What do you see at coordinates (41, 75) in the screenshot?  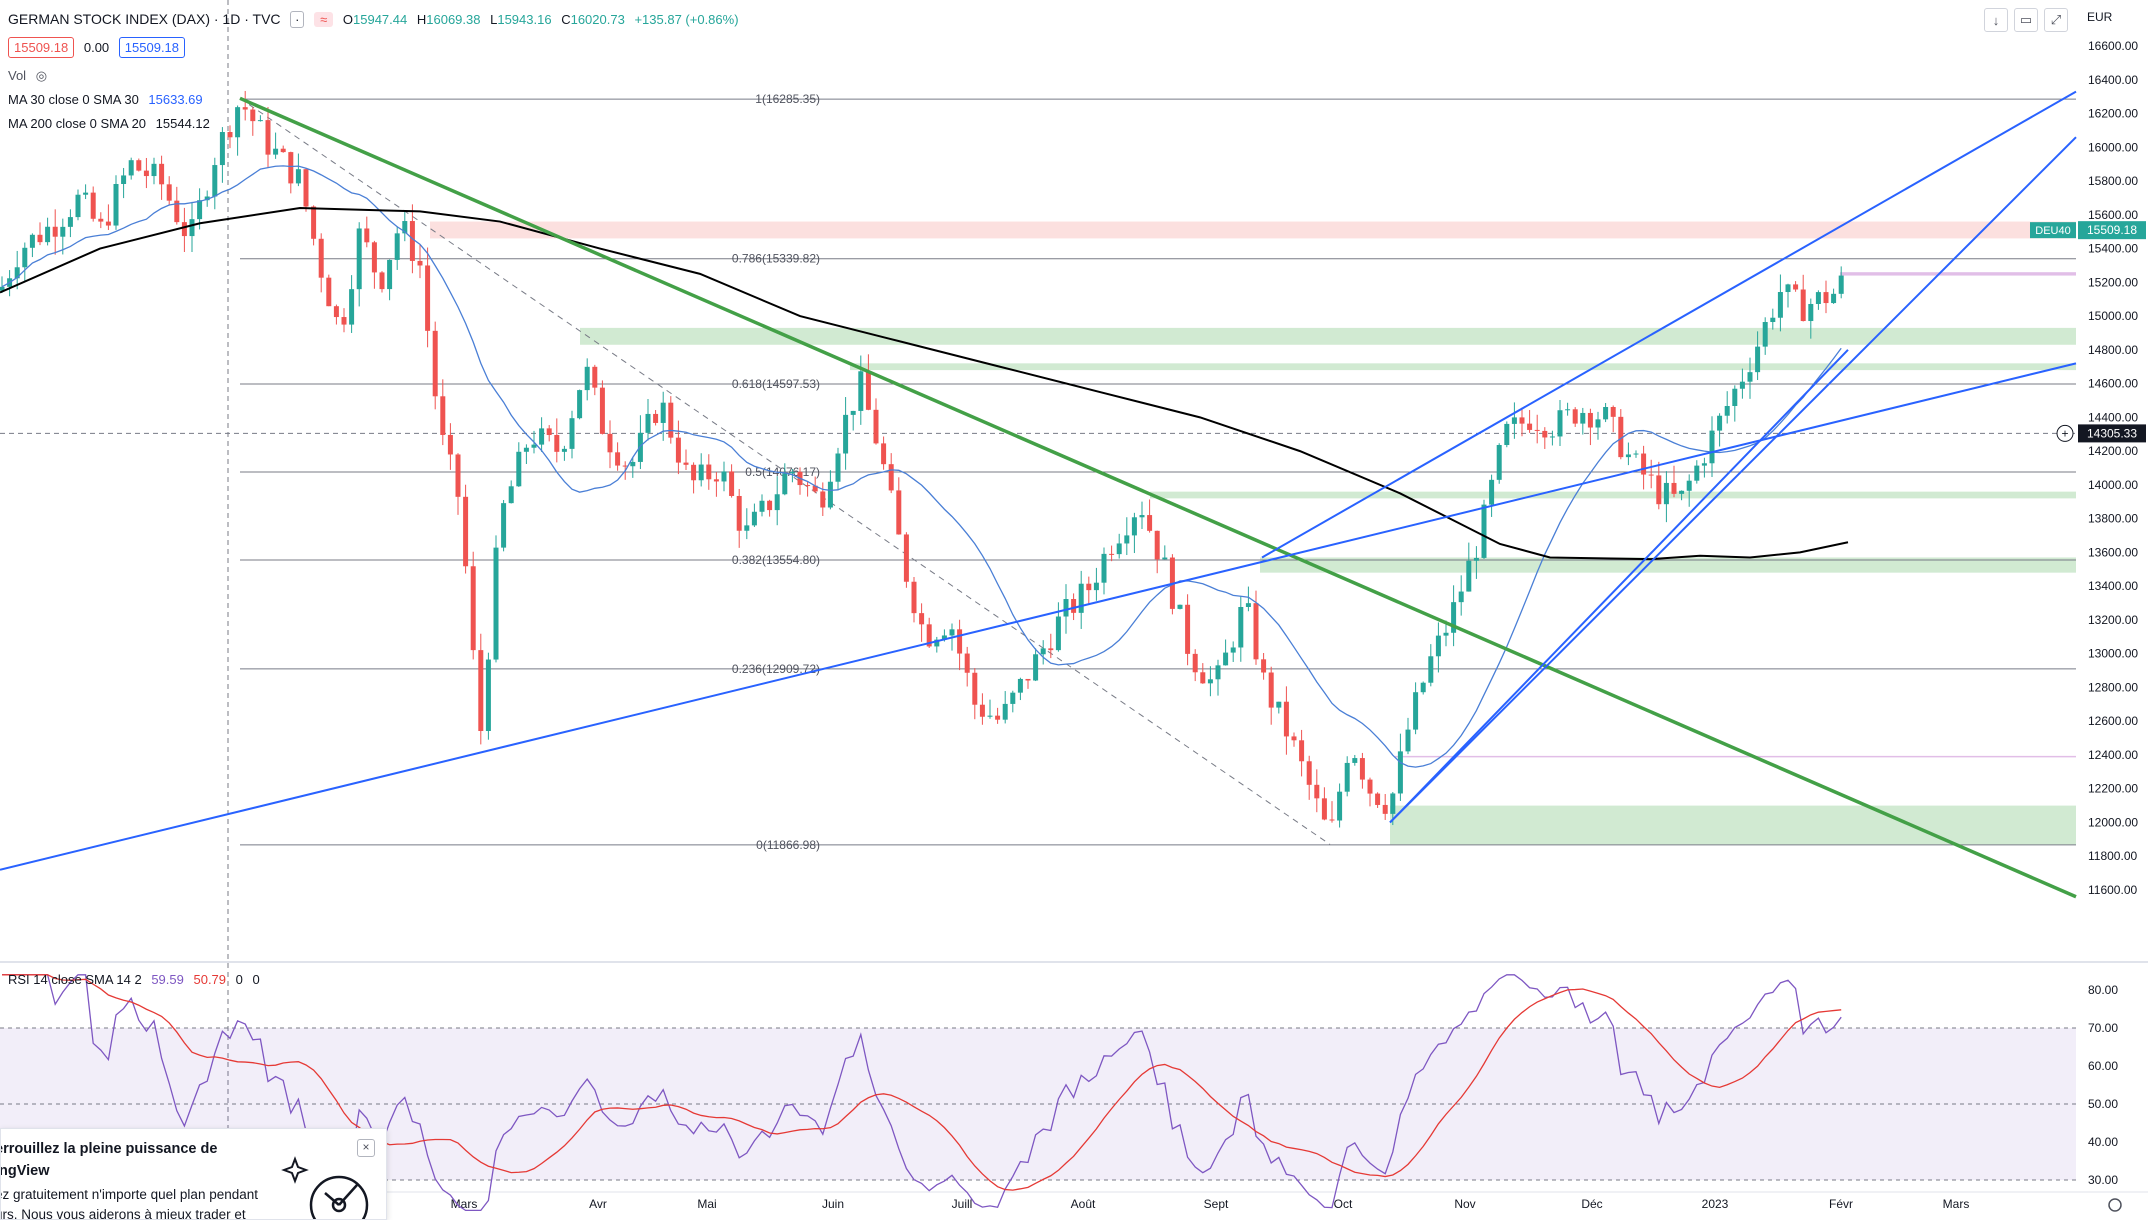 I see `eye-off-icon: ◎` at bounding box center [41, 75].